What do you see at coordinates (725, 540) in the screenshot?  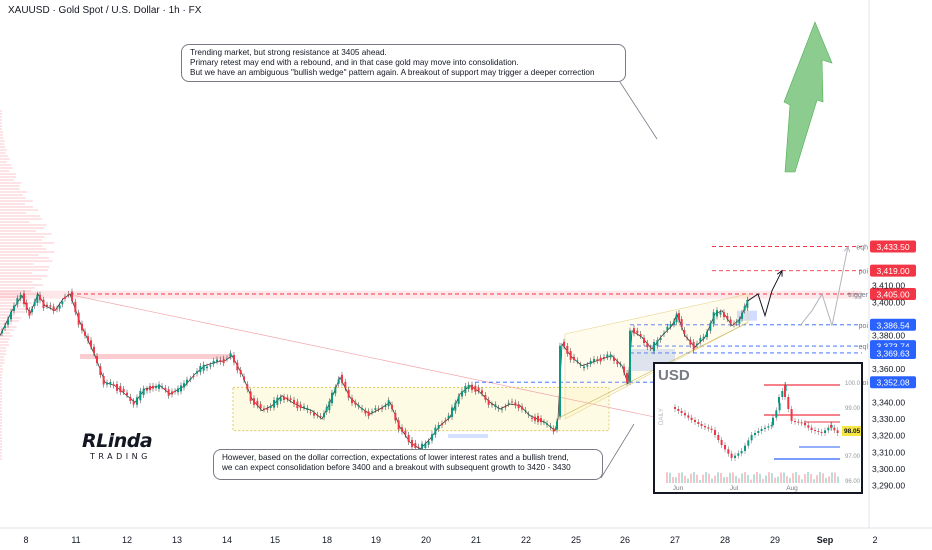 I see `x-tick-label: 28` at bounding box center [725, 540].